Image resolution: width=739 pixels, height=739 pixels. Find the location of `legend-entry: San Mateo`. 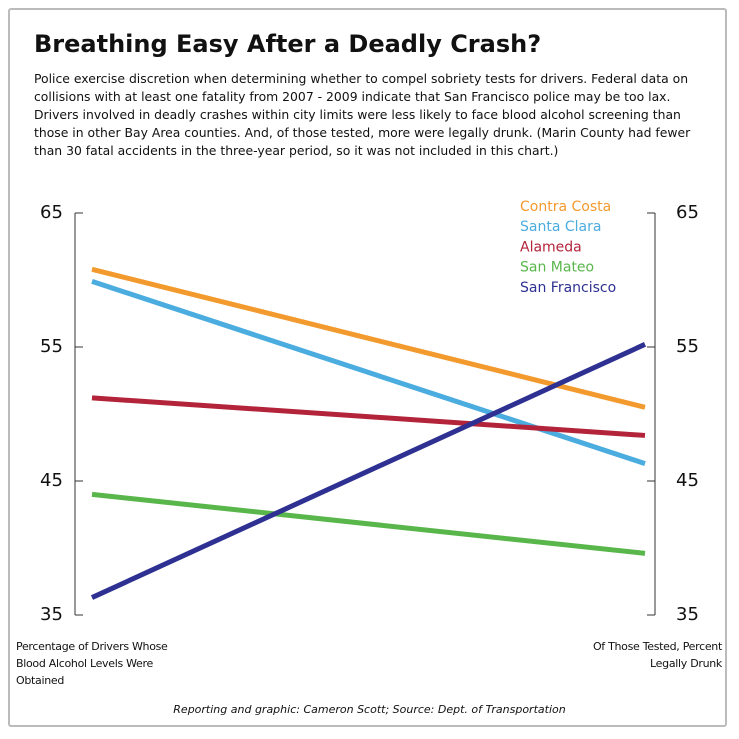

legend-entry: San Mateo is located at coordinates (557, 268).